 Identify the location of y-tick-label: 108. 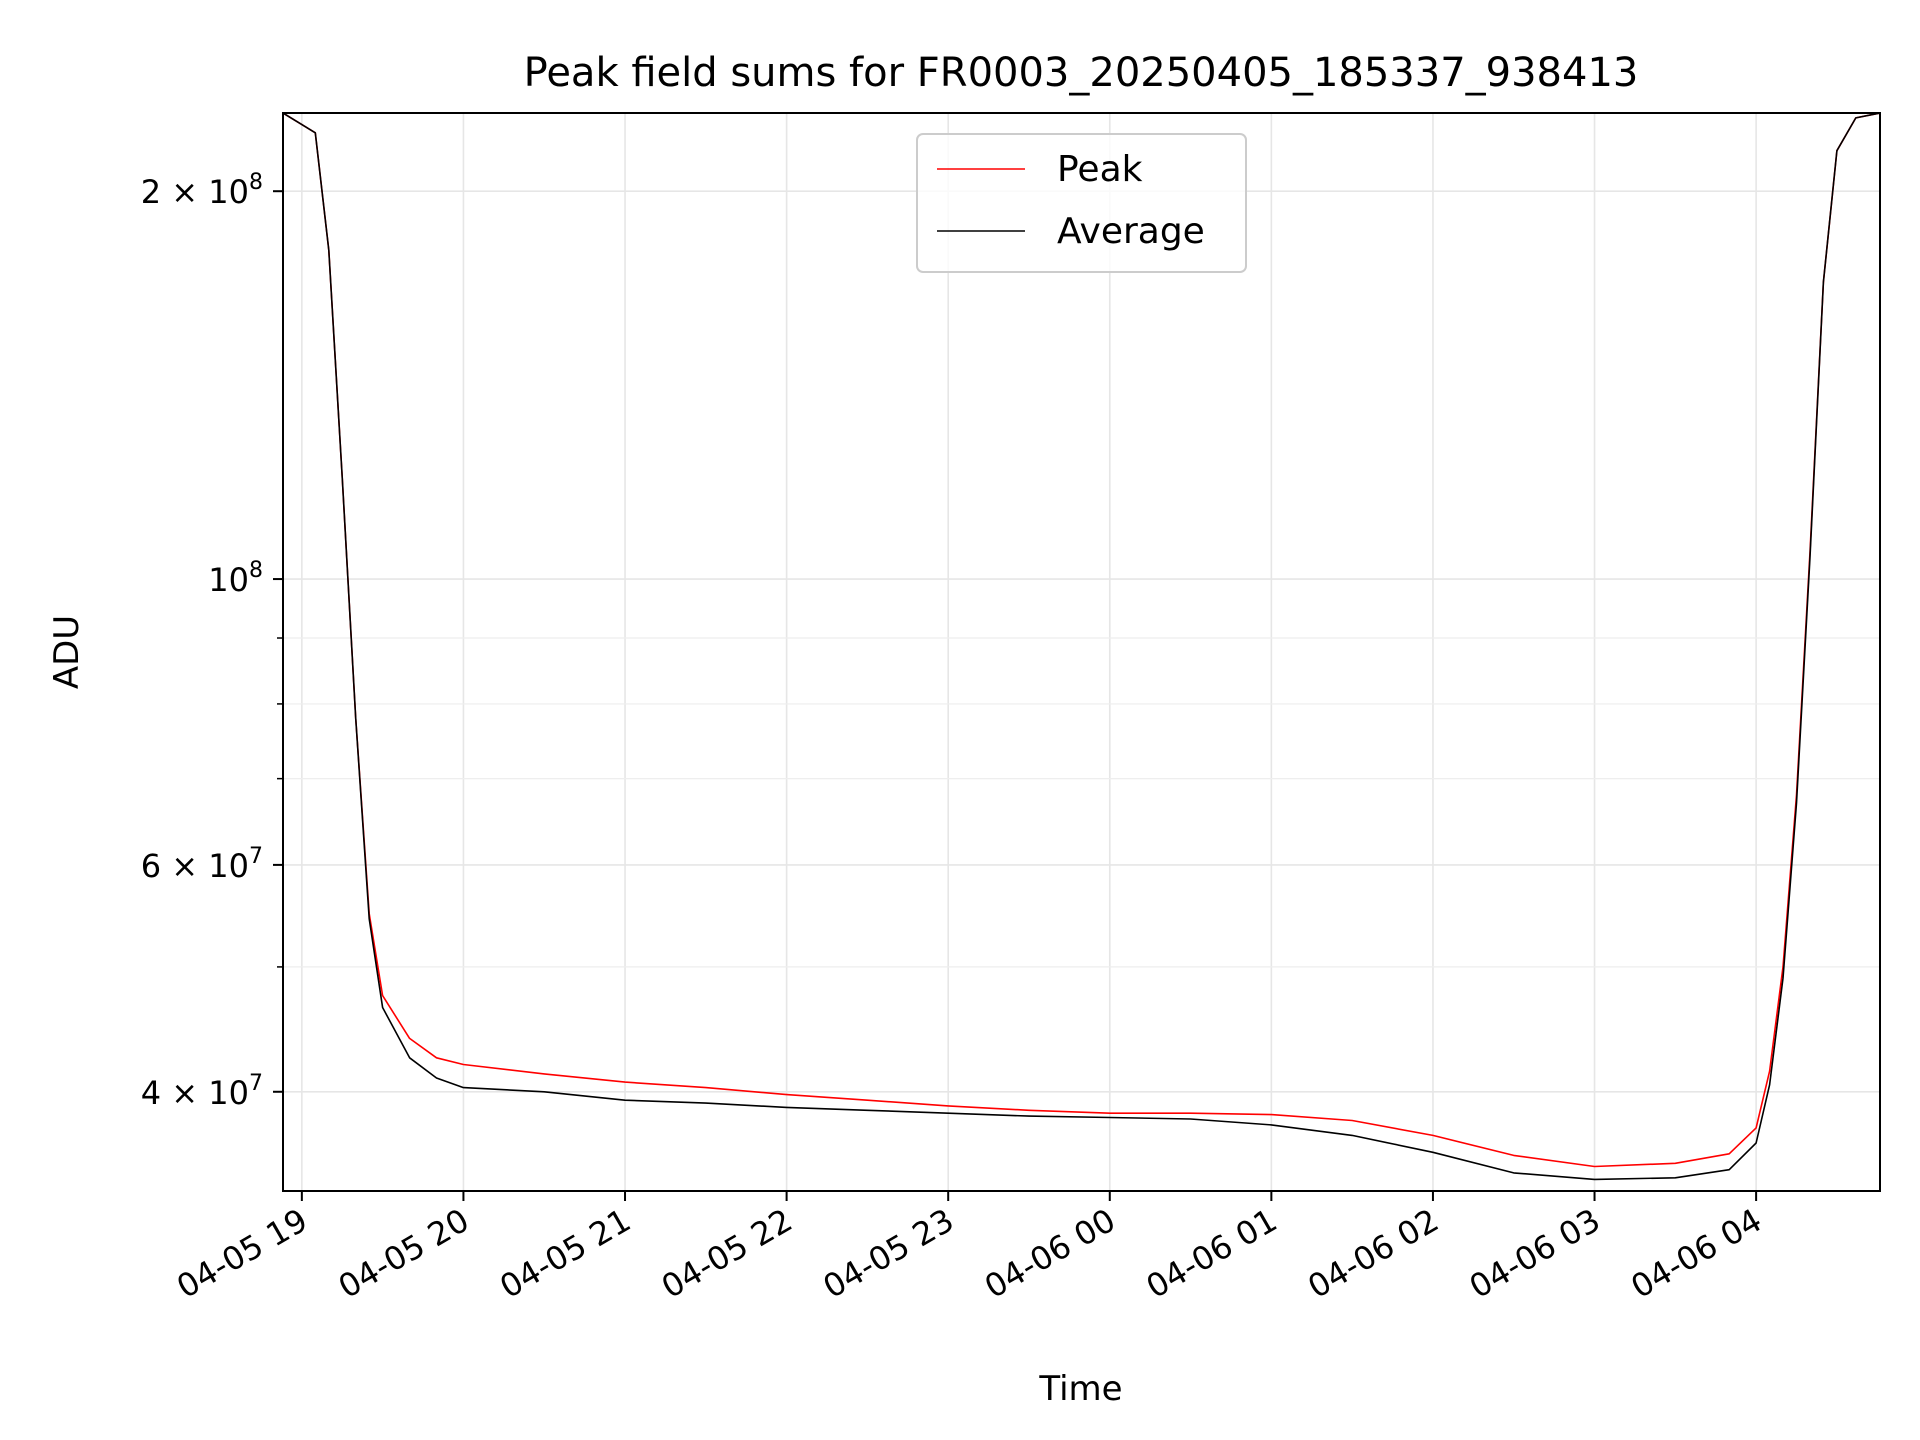
(235, 578).